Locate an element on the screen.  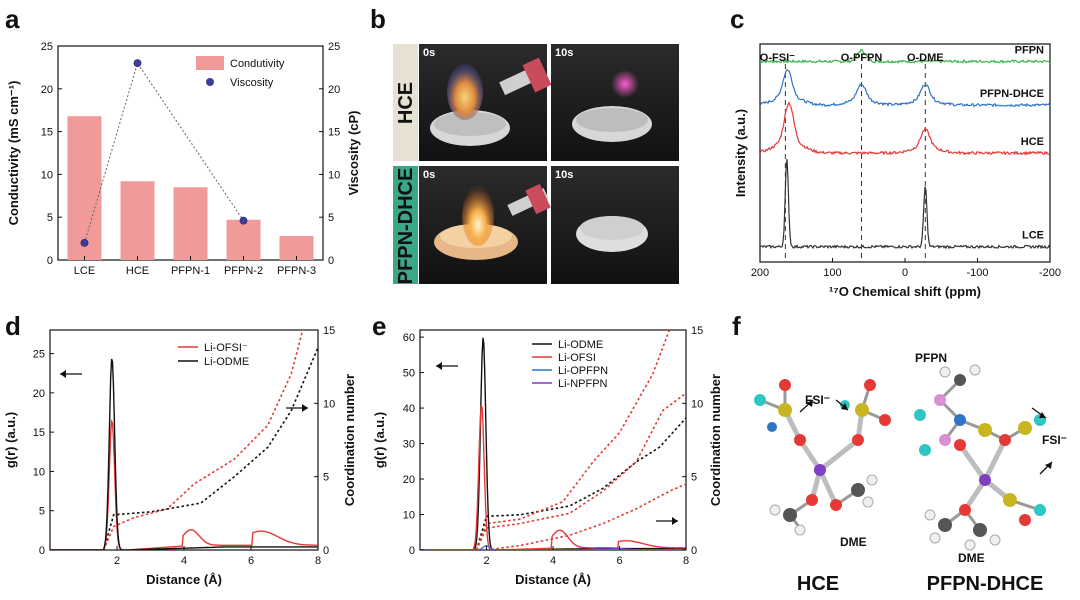
row-label-pfpn-dhce: PFPN-DHCE is located at coordinates (406, 226).